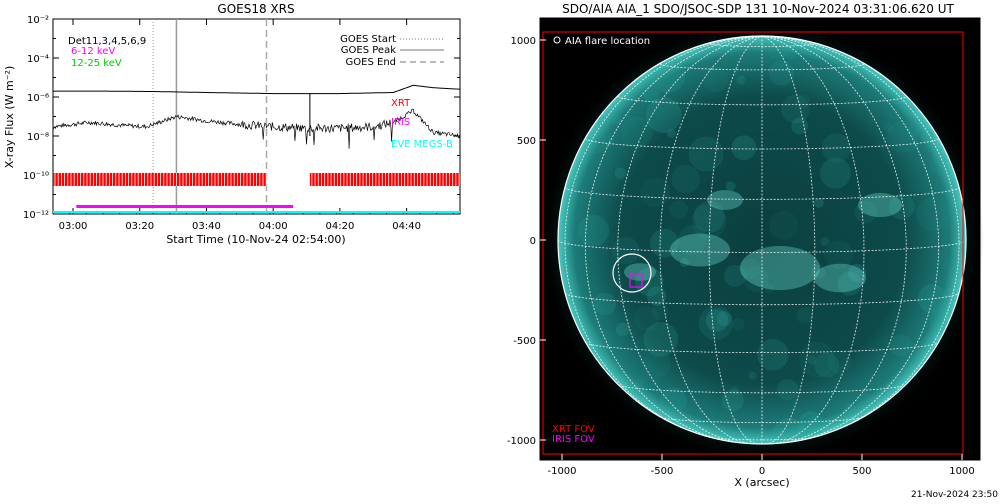 Image resolution: width=1000 pixels, height=504 pixels. What do you see at coordinates (36, 176) in the screenshot?
I see `y-tick-label: 10⁻¹⁰` at bounding box center [36, 176].